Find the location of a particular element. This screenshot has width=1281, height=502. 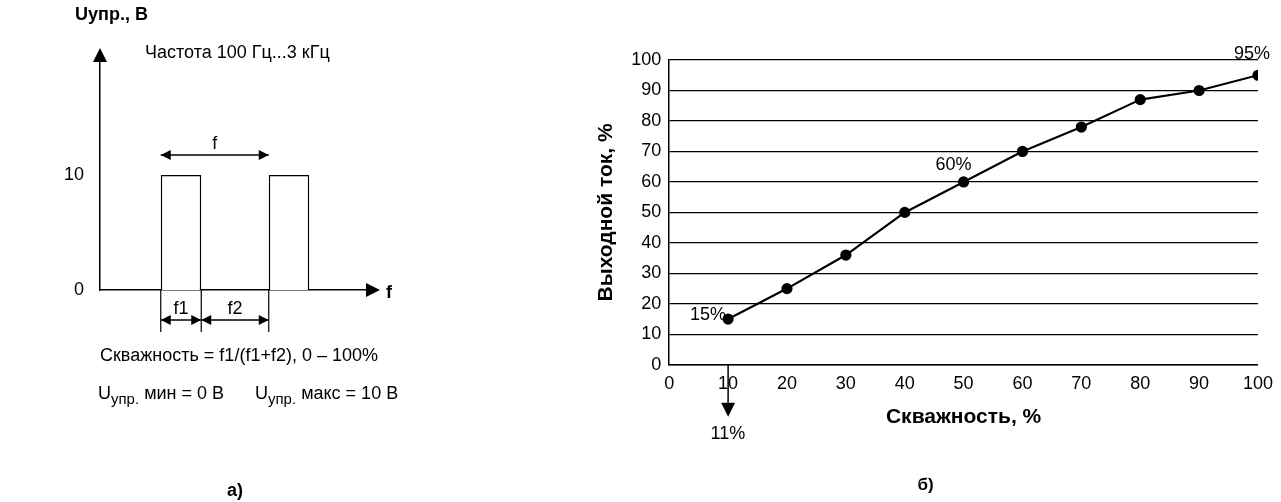

y-axis-title: Uупр., В is located at coordinates (111, 14).